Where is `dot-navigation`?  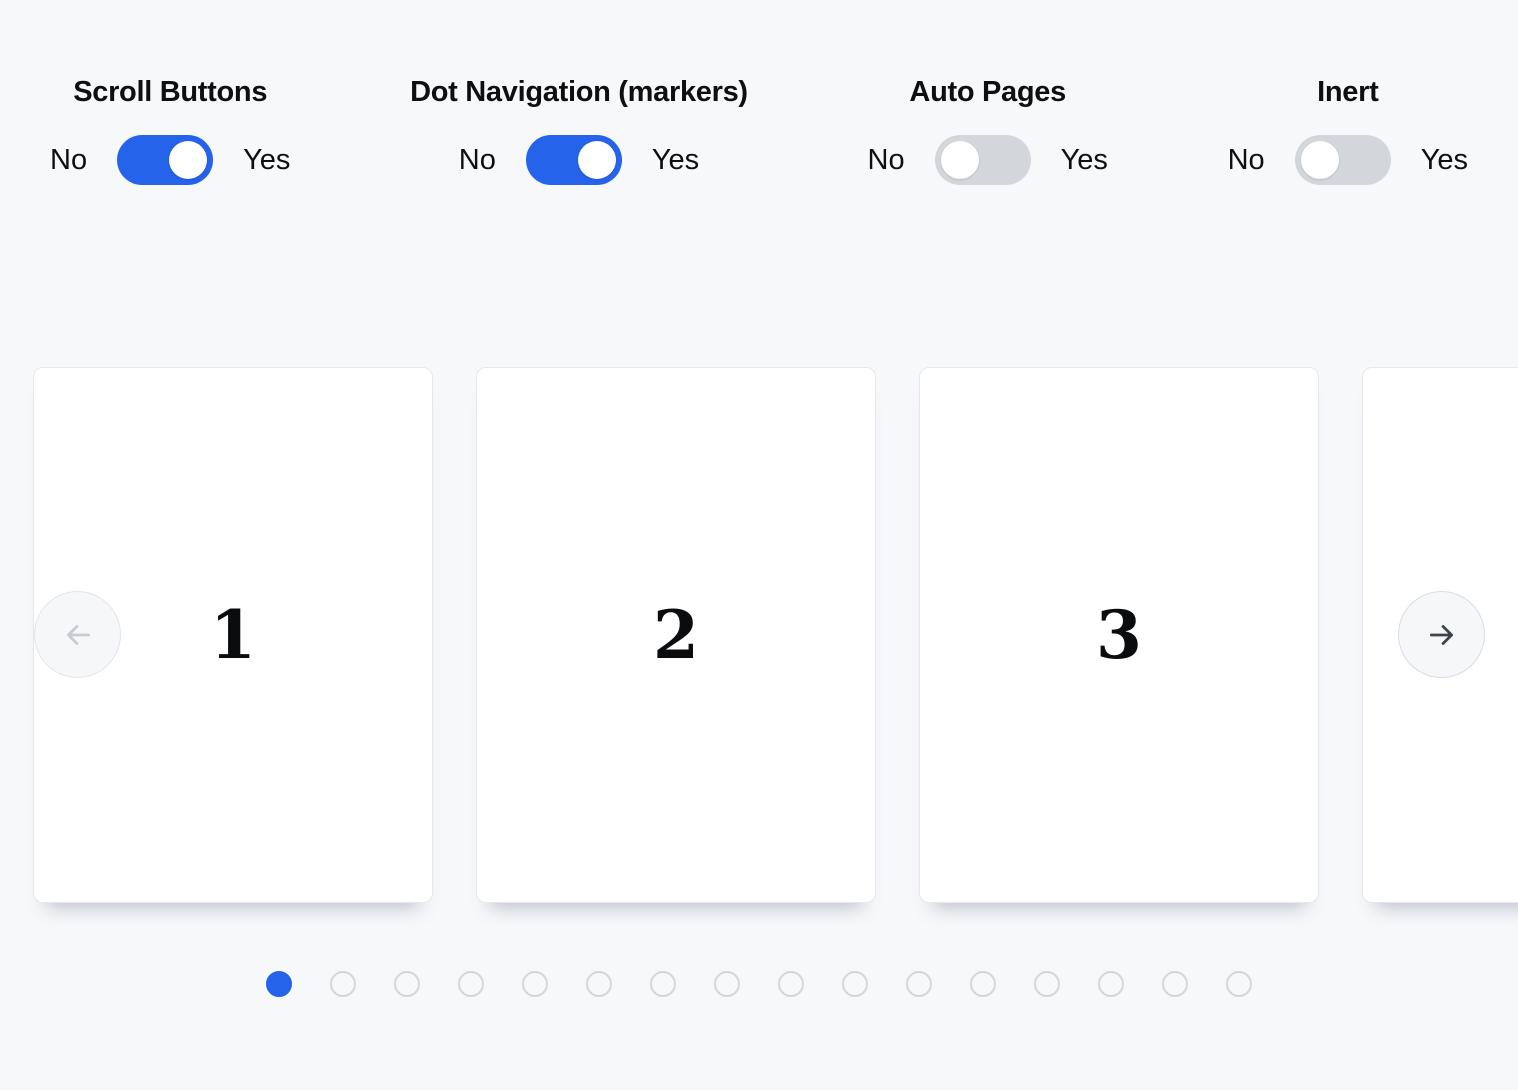 dot-navigation is located at coordinates (759, 984).